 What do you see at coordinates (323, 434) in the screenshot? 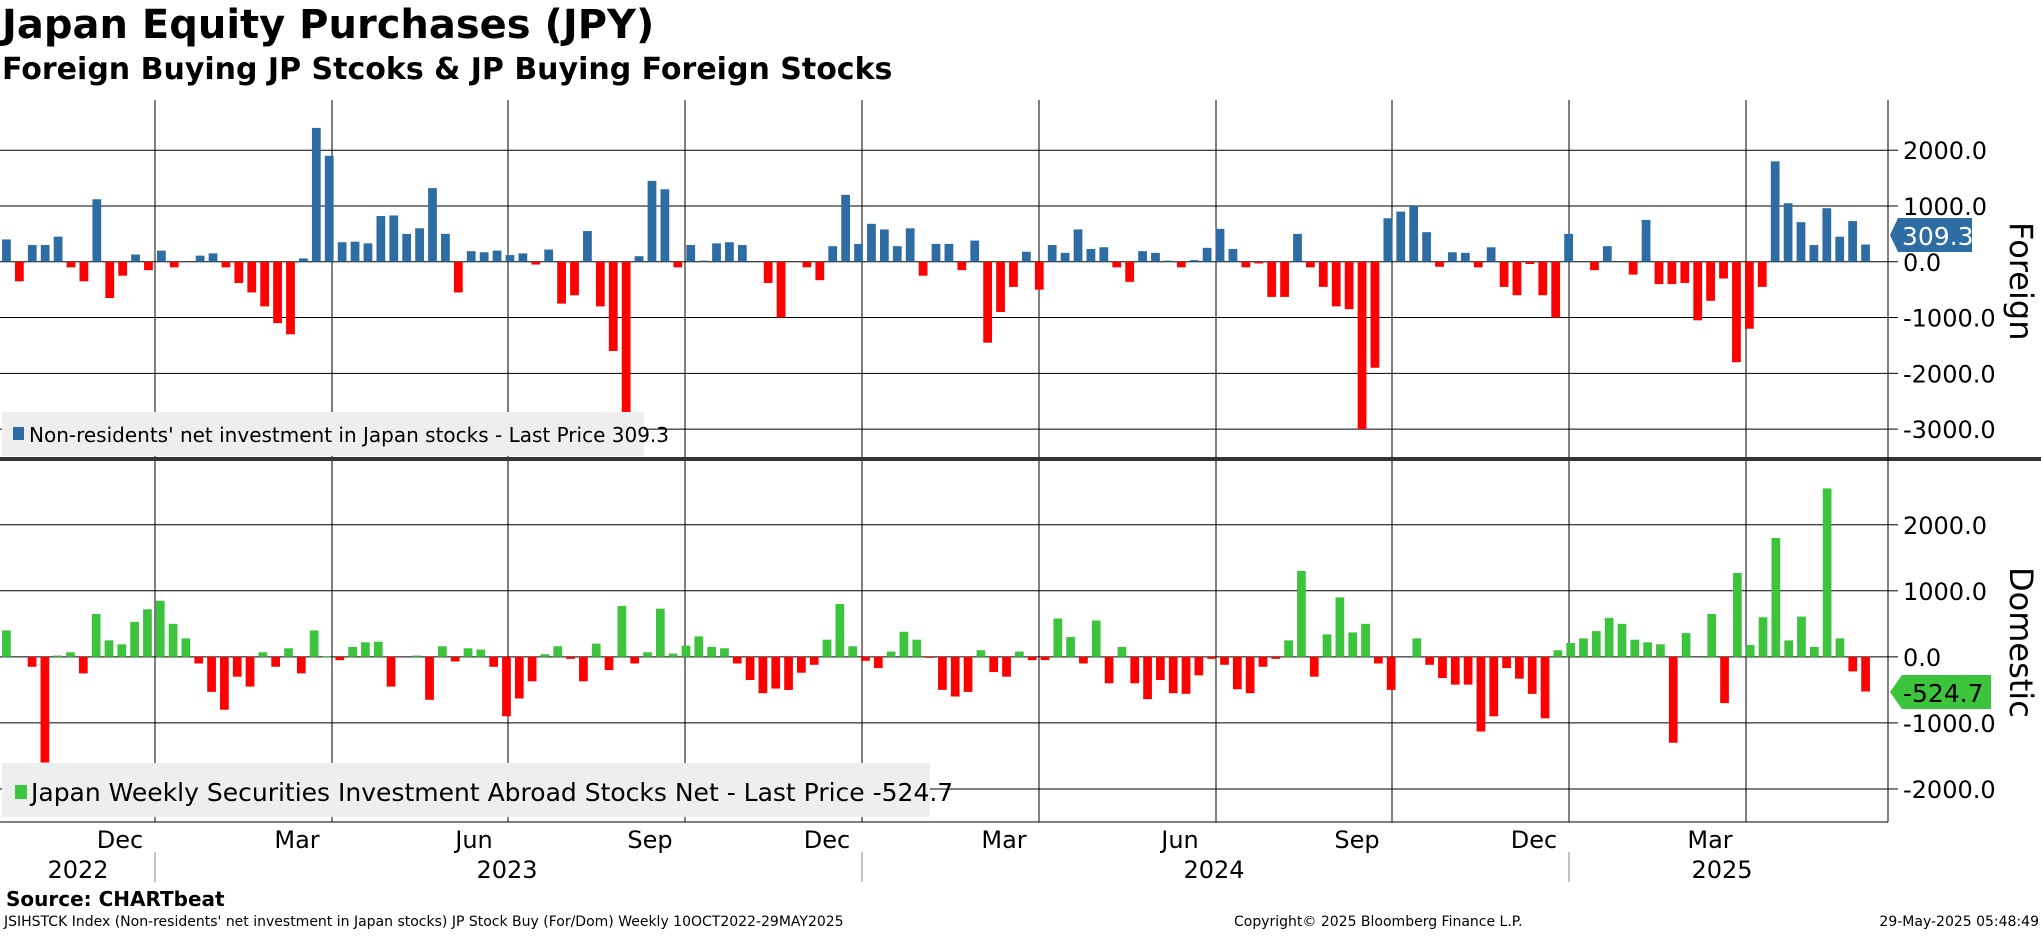
I see `foreign-legend-box` at bounding box center [323, 434].